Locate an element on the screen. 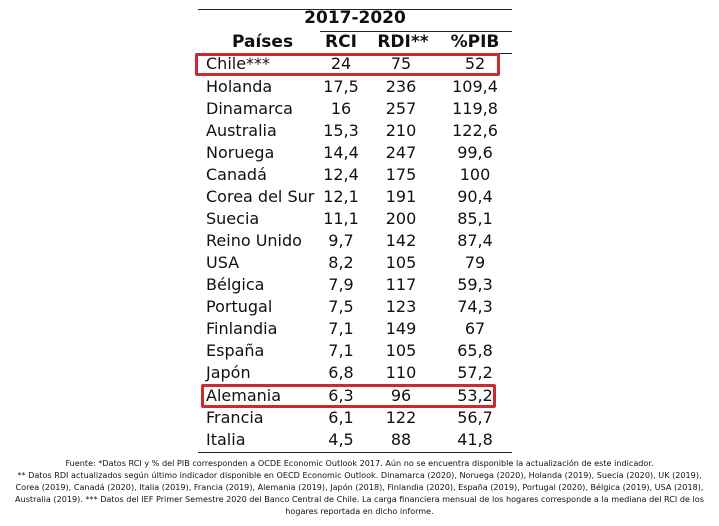 The height and width of the screenshot is (526, 719). rci-cell: 14,4 is located at coordinates (341, 152).